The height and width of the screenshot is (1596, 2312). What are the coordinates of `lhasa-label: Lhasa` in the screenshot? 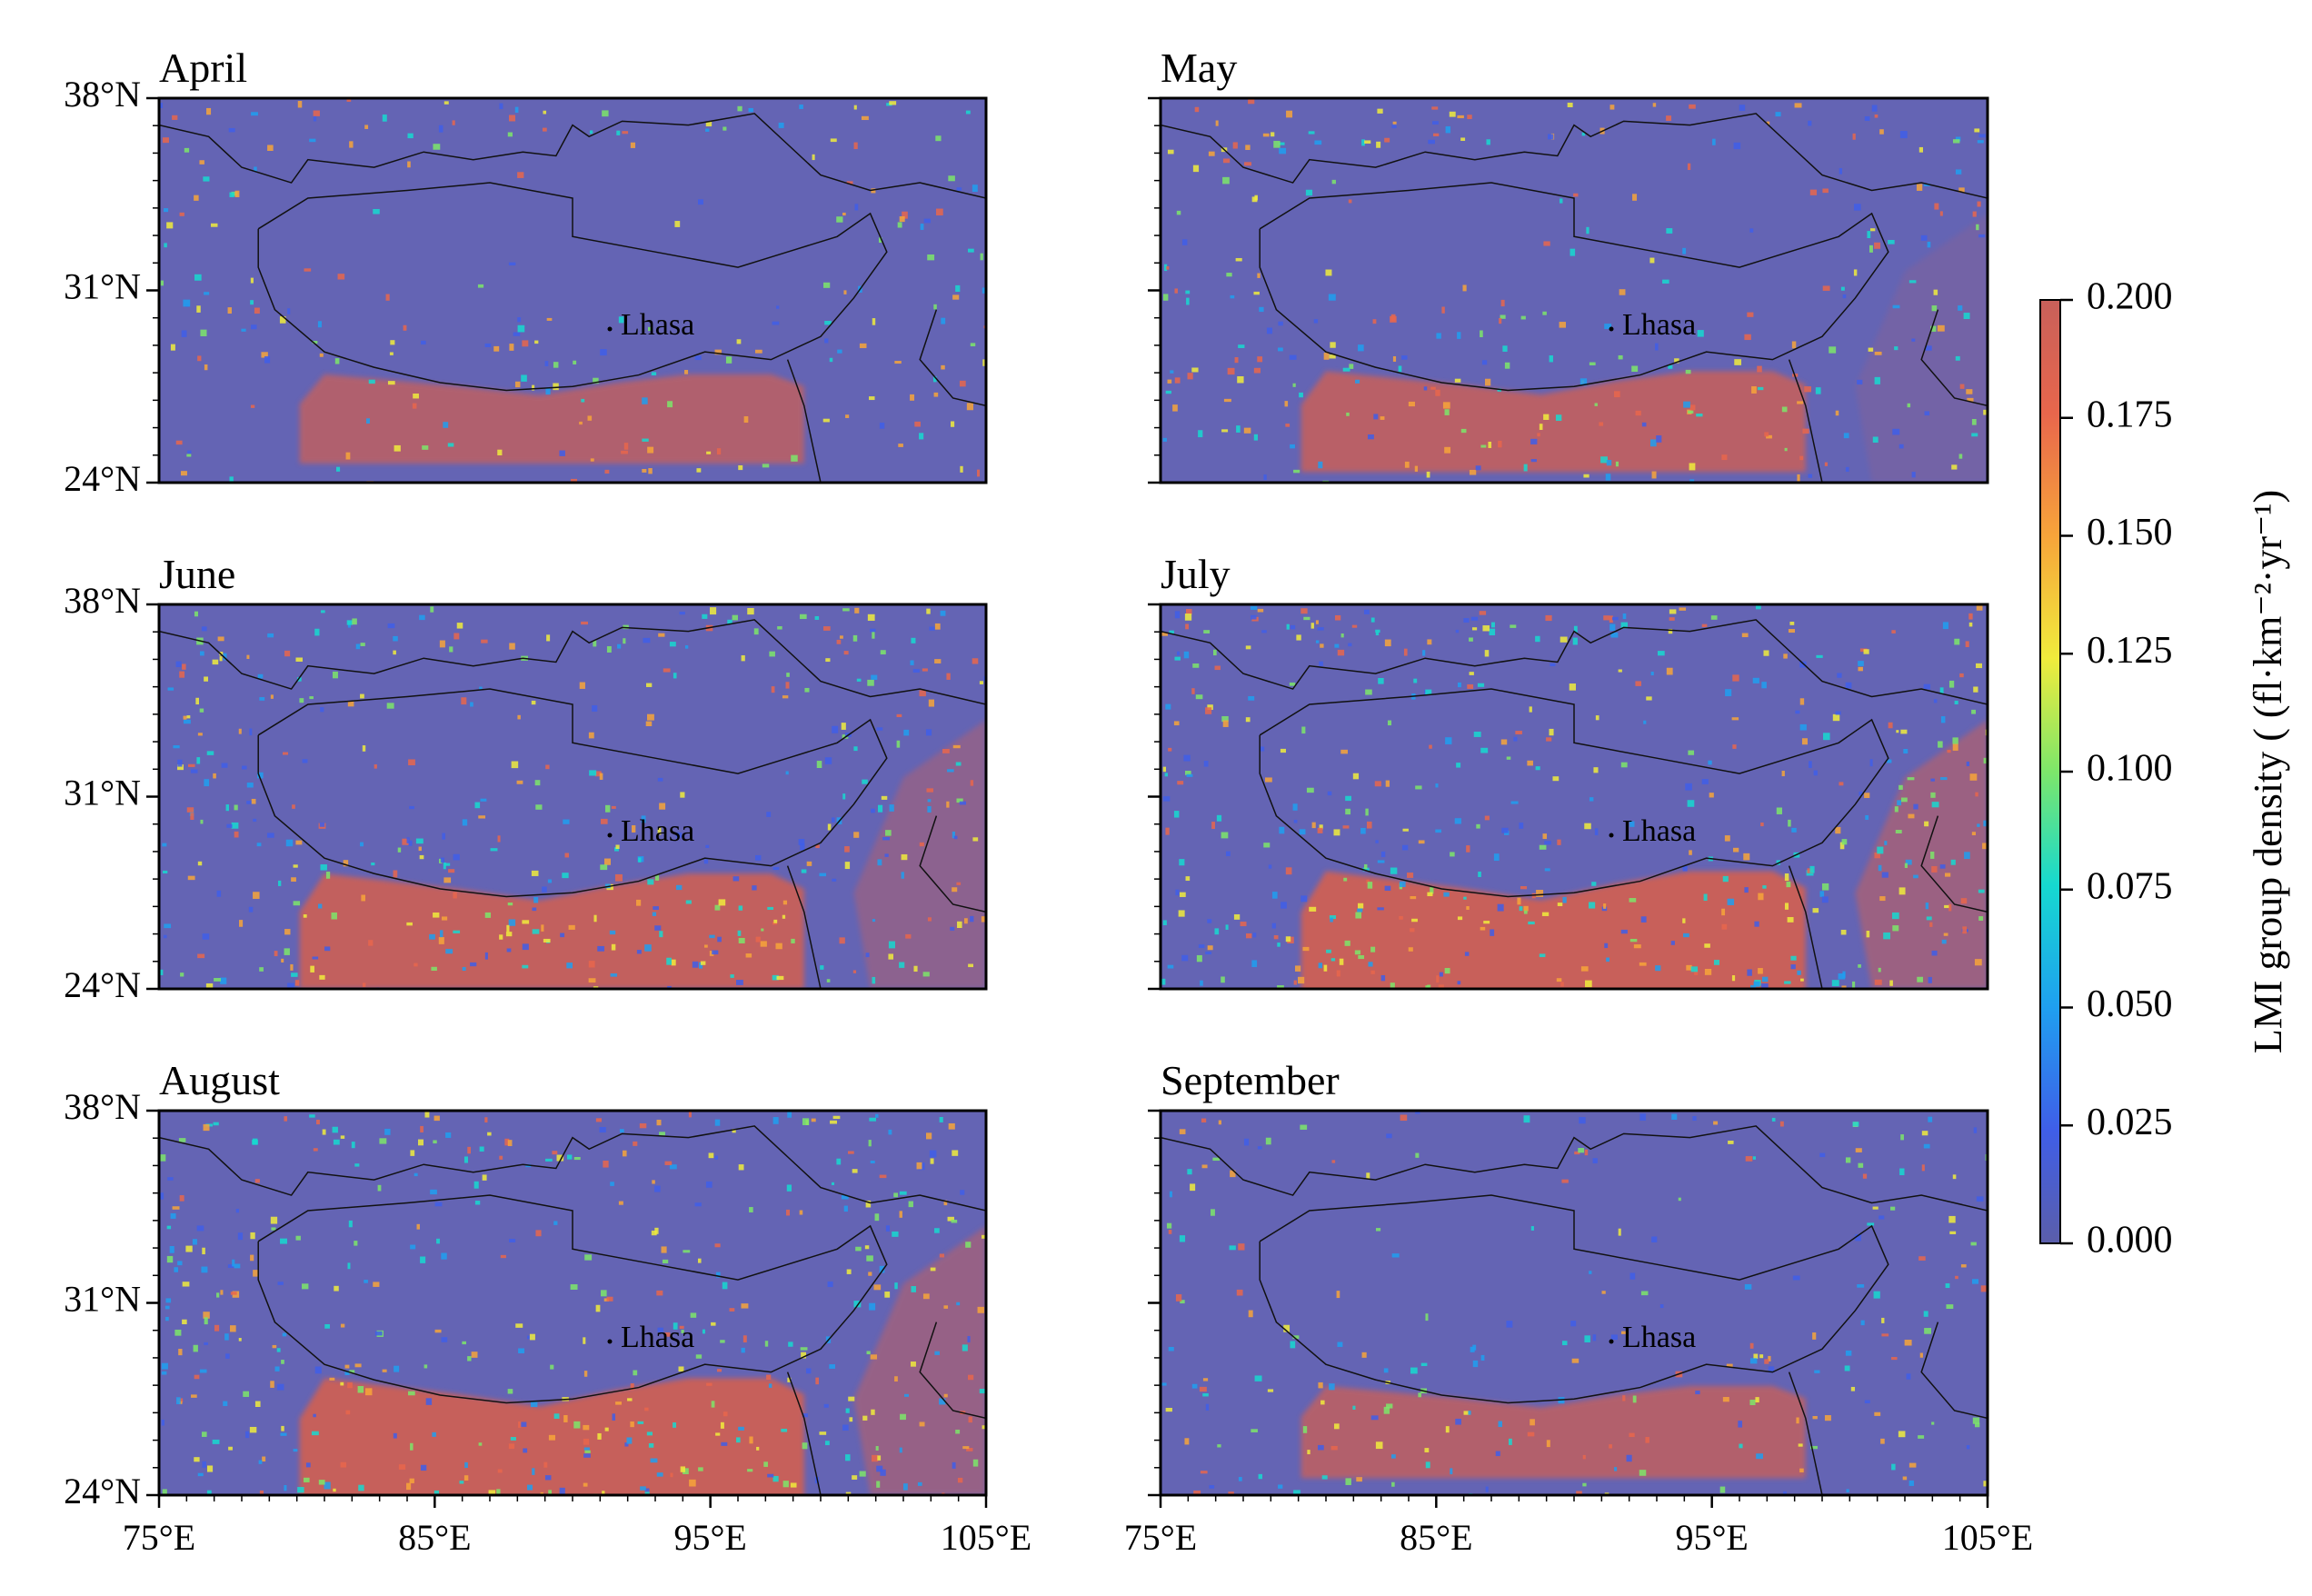 It's located at (657, 325).